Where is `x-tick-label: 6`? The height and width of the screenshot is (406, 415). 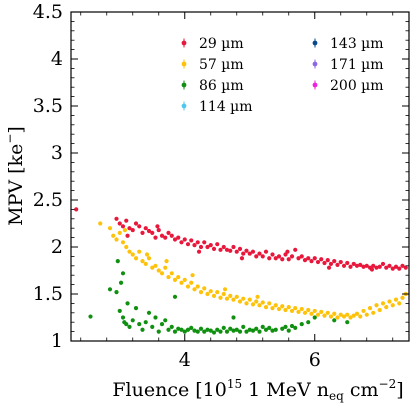
x-tick-label: 6 is located at coordinates (315, 360).